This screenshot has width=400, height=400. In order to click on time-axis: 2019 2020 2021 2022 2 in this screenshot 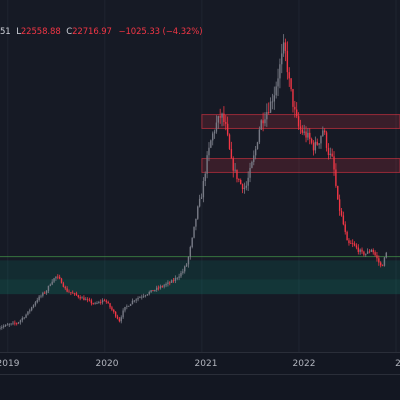, I will do `click(200, 363)`.